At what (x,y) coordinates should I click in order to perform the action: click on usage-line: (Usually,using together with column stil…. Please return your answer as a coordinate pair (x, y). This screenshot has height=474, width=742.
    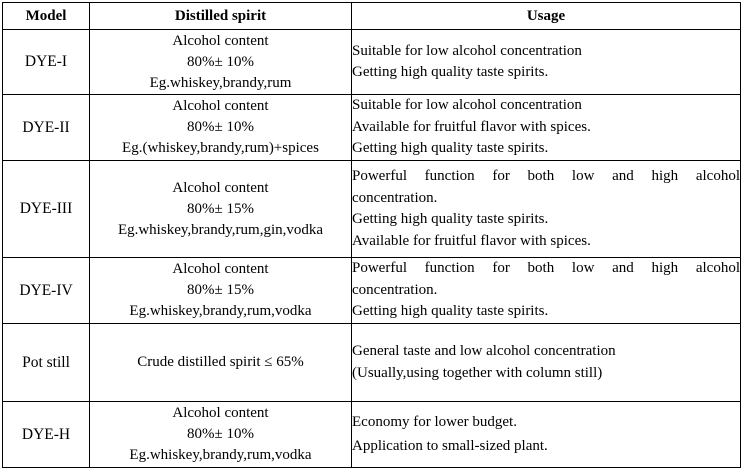
    Looking at the image, I should click on (477, 372).